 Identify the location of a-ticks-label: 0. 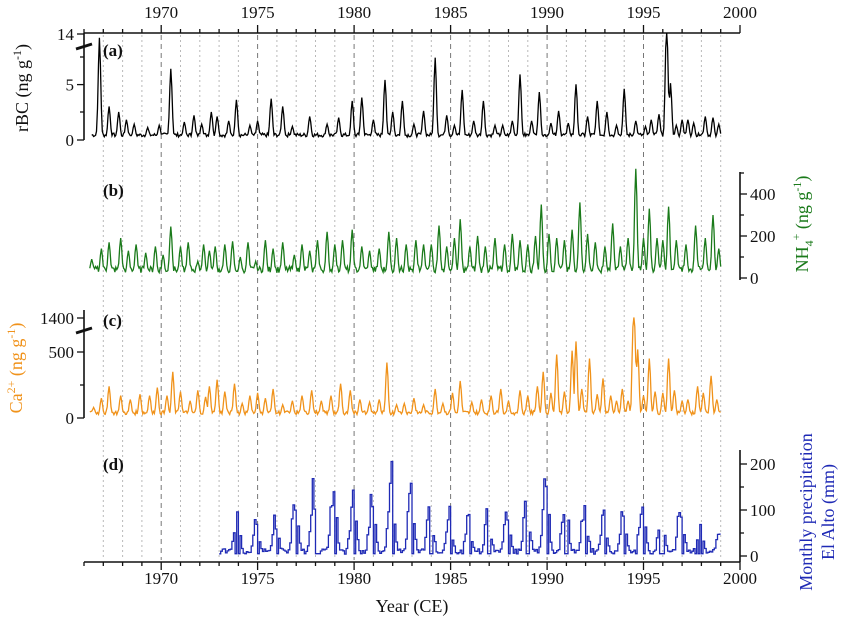
(70, 140).